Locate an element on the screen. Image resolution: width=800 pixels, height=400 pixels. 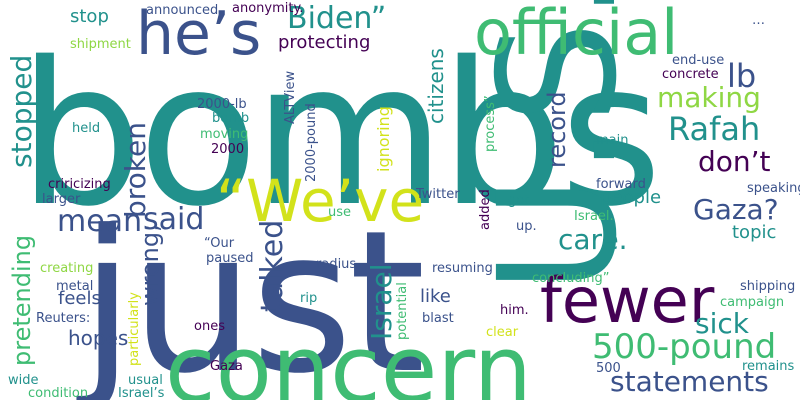
cloud-word: like is located at coordinates (435, 296).